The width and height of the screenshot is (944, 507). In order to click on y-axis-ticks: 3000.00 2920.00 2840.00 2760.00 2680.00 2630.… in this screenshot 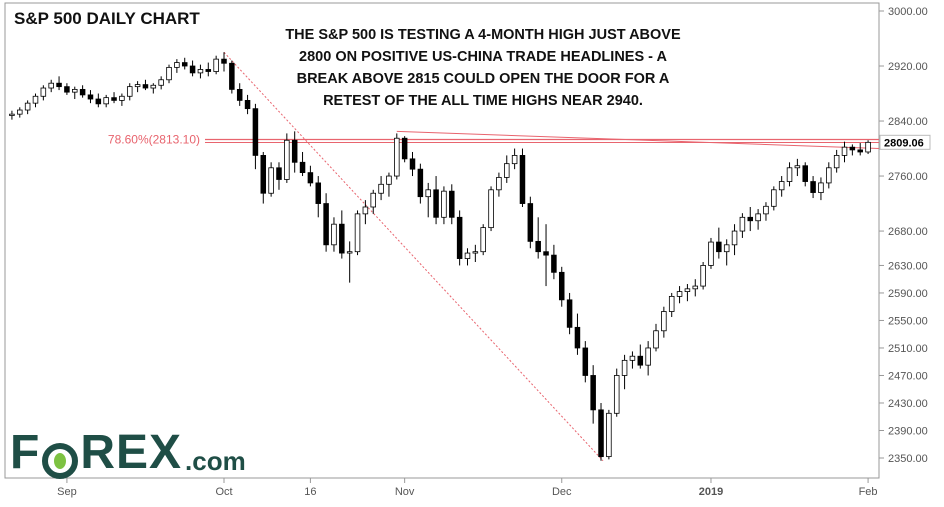, I will do `click(903, 235)`.